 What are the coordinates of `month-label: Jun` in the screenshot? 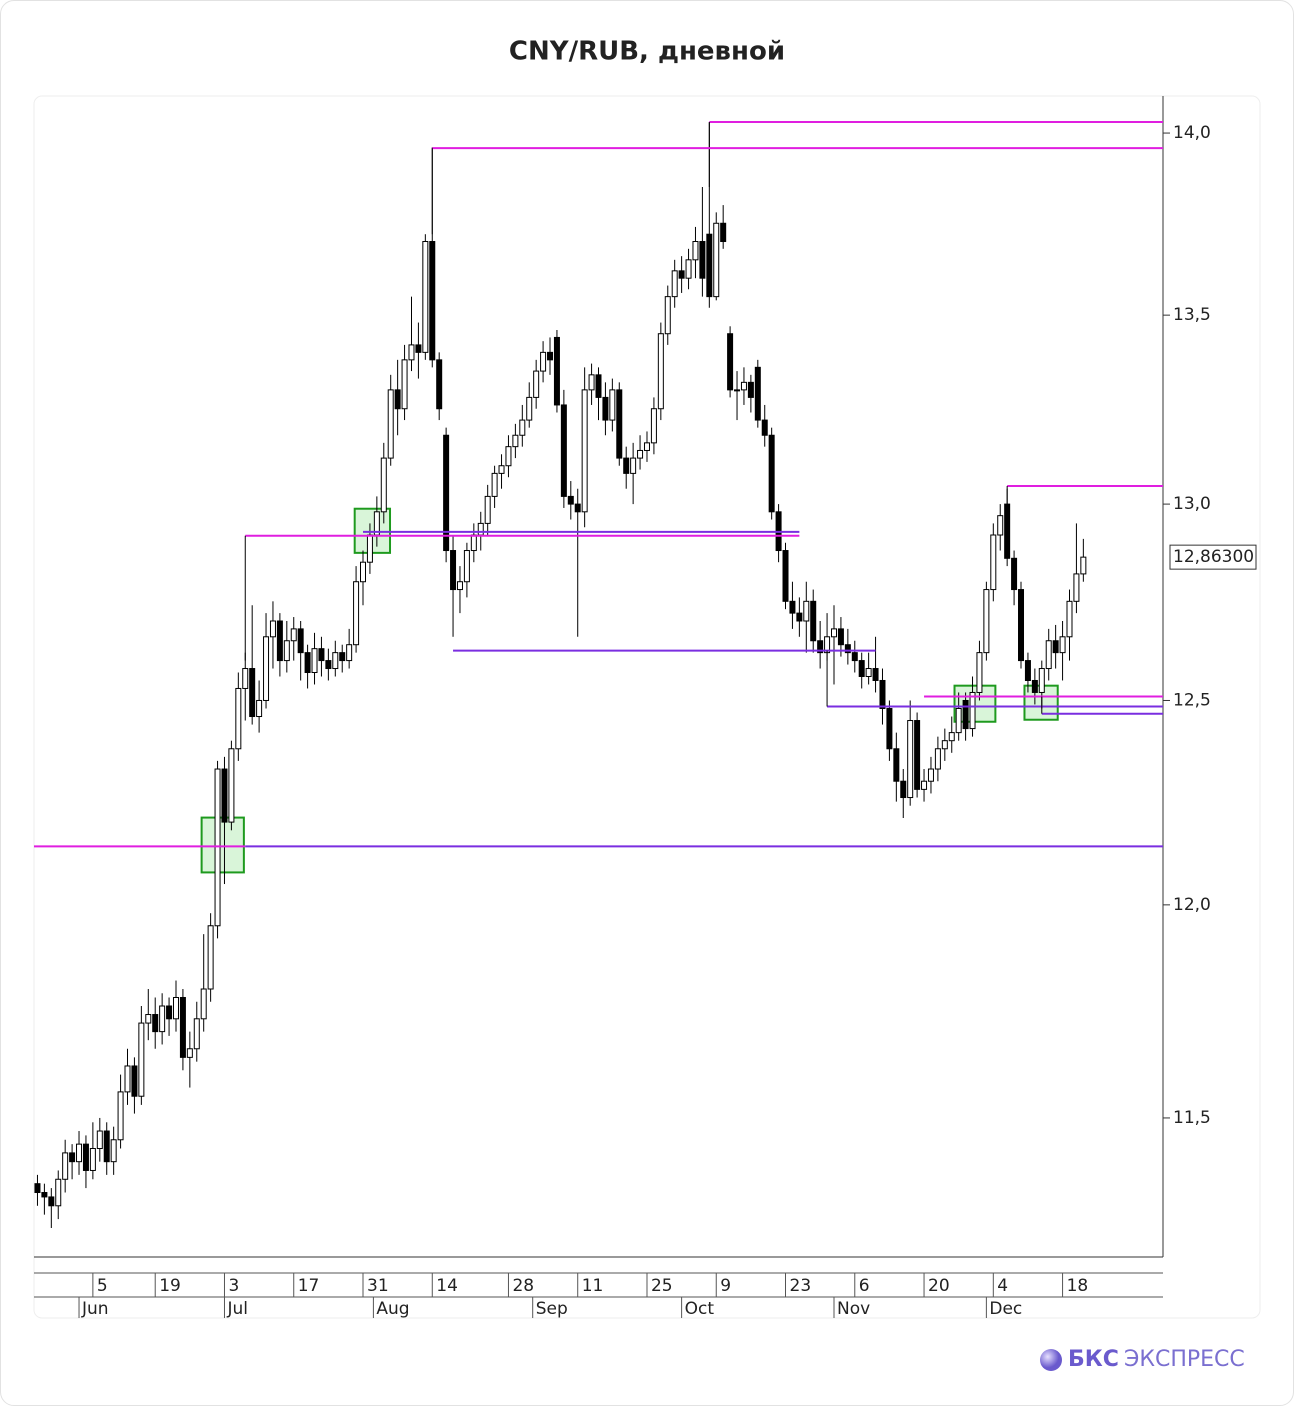 It's located at (95, 1309).